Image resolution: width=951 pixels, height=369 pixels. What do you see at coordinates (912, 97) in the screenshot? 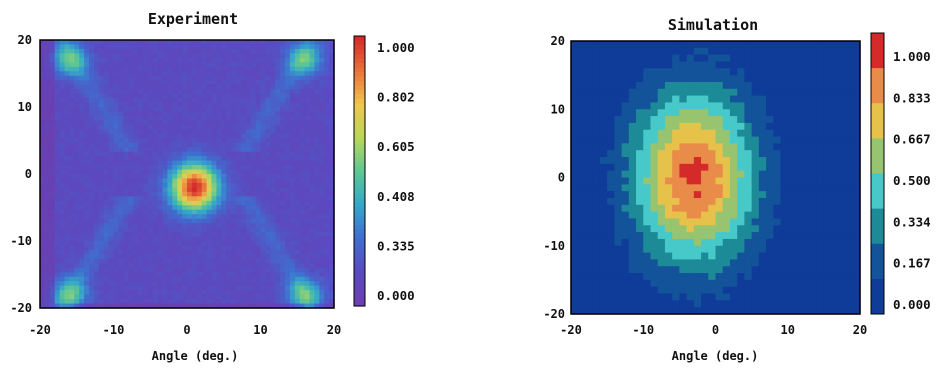
I see `colorbar-tick-label: 0.833` at bounding box center [912, 97].